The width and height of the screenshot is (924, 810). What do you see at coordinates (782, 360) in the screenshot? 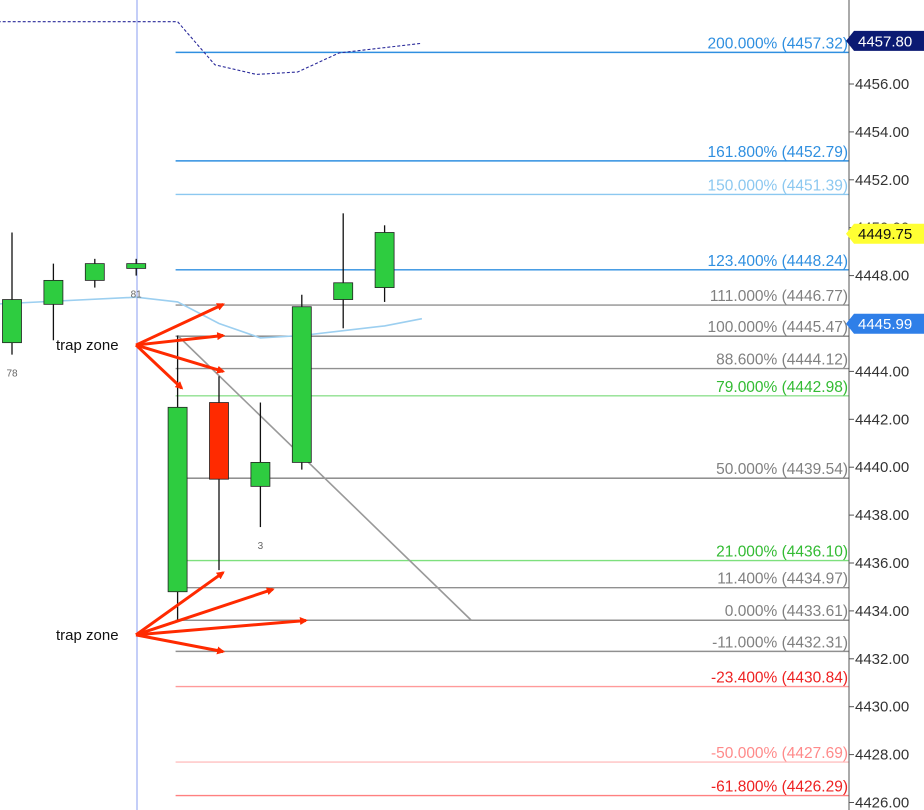
I see `fib-level-label: 88.600% (4444.12)` at bounding box center [782, 360].